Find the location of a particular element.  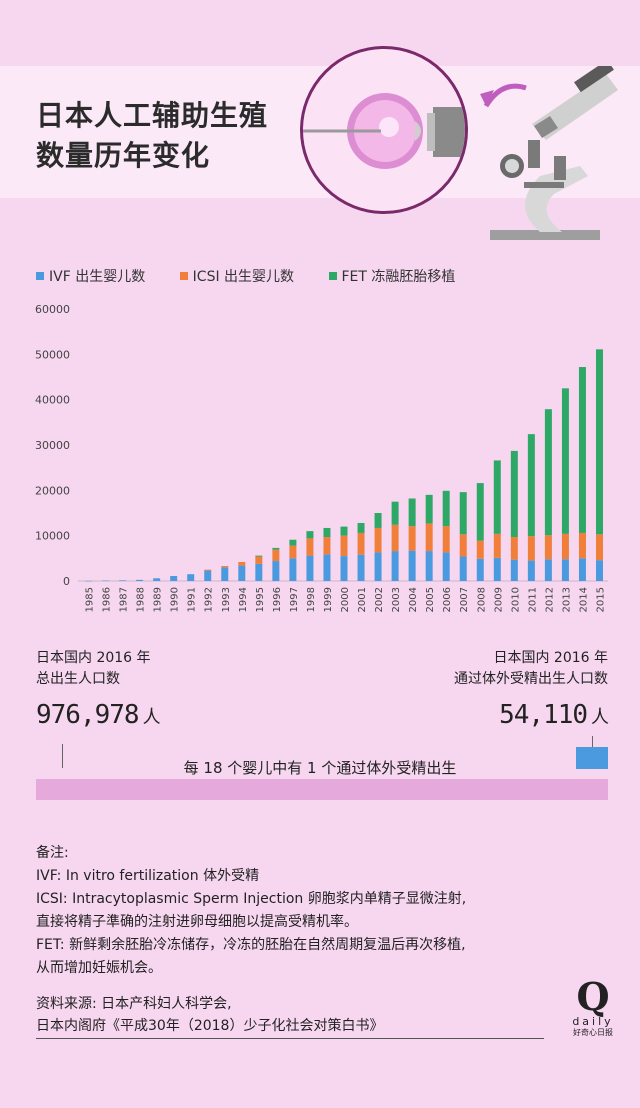

legend-swatch-icsi is located at coordinates (183, 276).